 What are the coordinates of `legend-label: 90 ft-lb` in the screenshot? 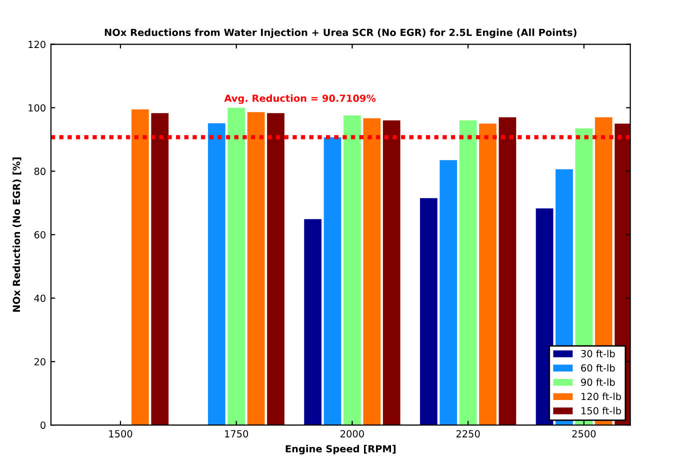 It's located at (598, 382).